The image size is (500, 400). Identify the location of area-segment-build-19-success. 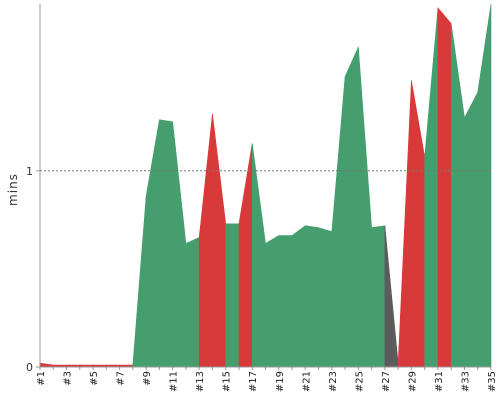
(272, 301).